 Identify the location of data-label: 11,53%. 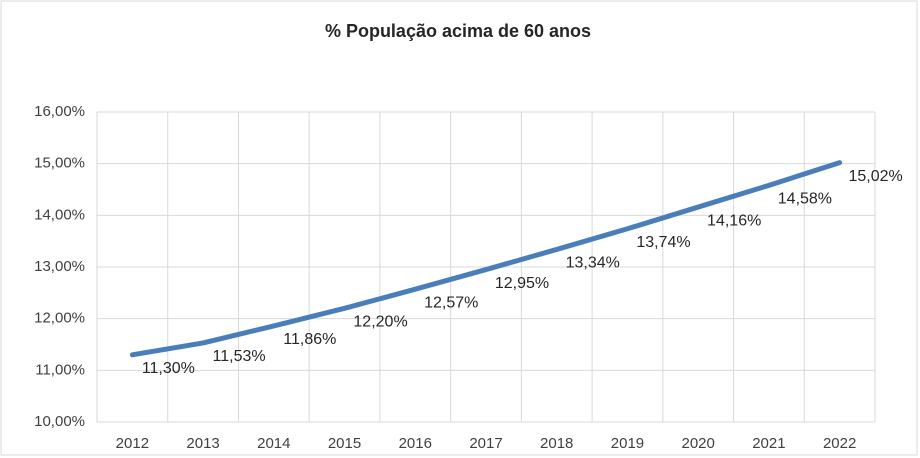
(239, 356).